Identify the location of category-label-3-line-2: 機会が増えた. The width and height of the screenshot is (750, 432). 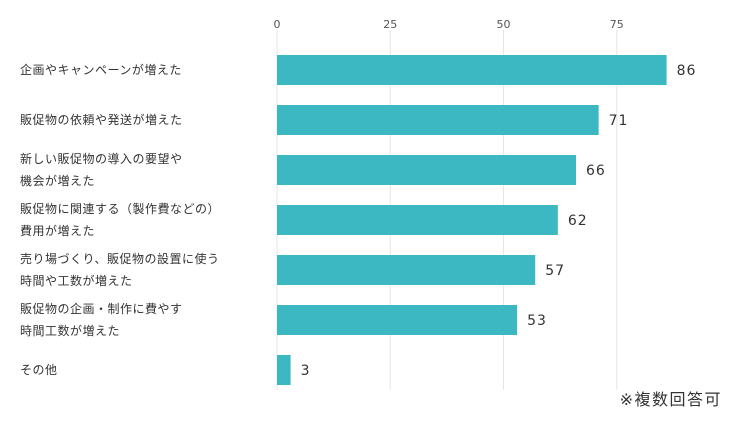
(57, 180).